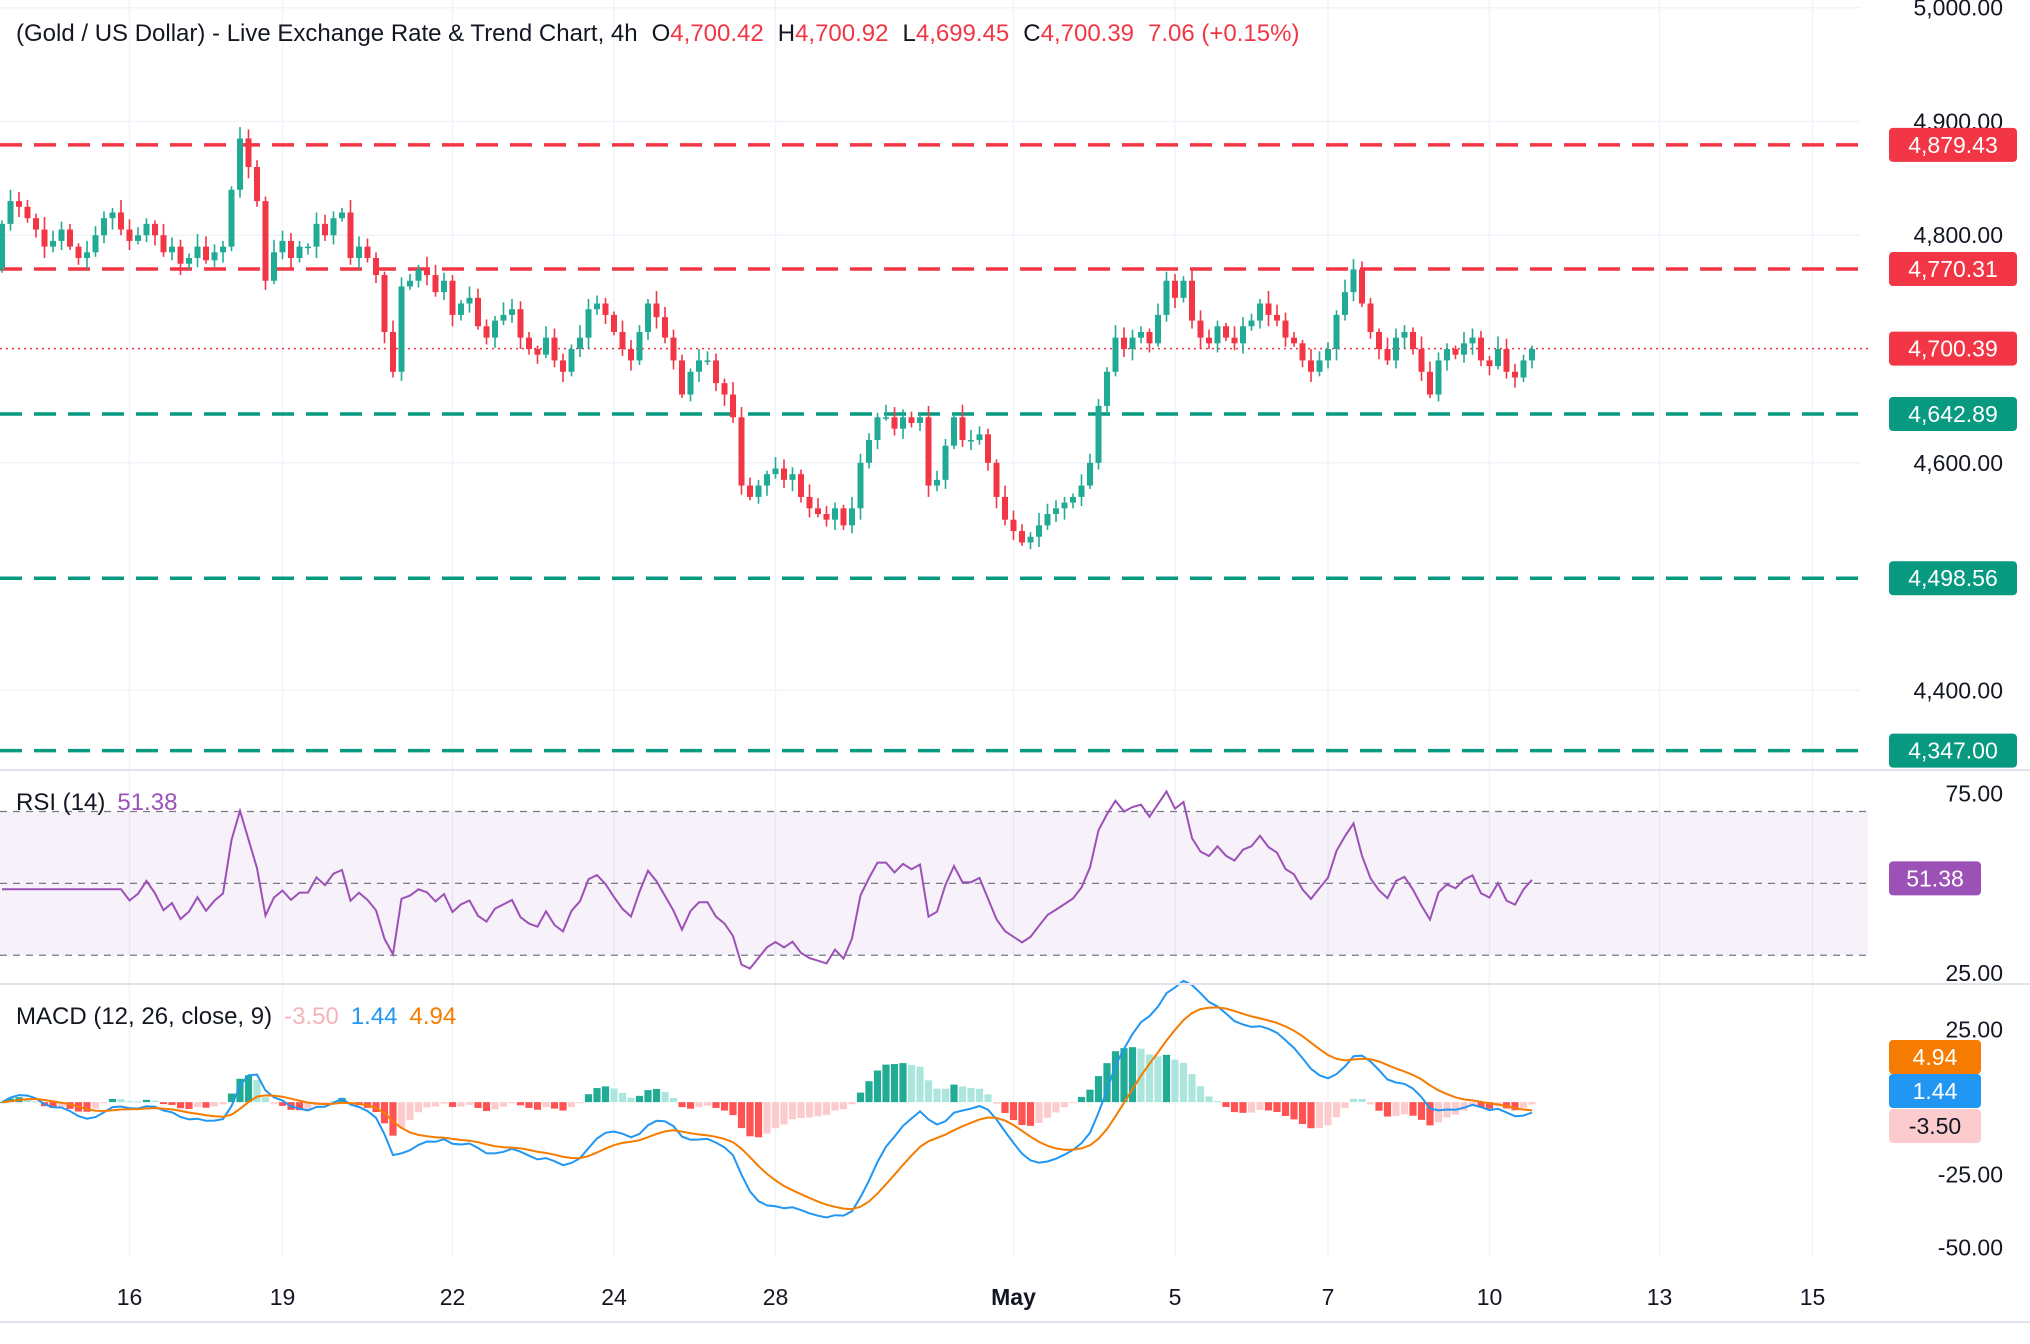 The width and height of the screenshot is (2030, 1344). I want to click on change-value: 7.06 (+0.15%), so click(1223, 33).